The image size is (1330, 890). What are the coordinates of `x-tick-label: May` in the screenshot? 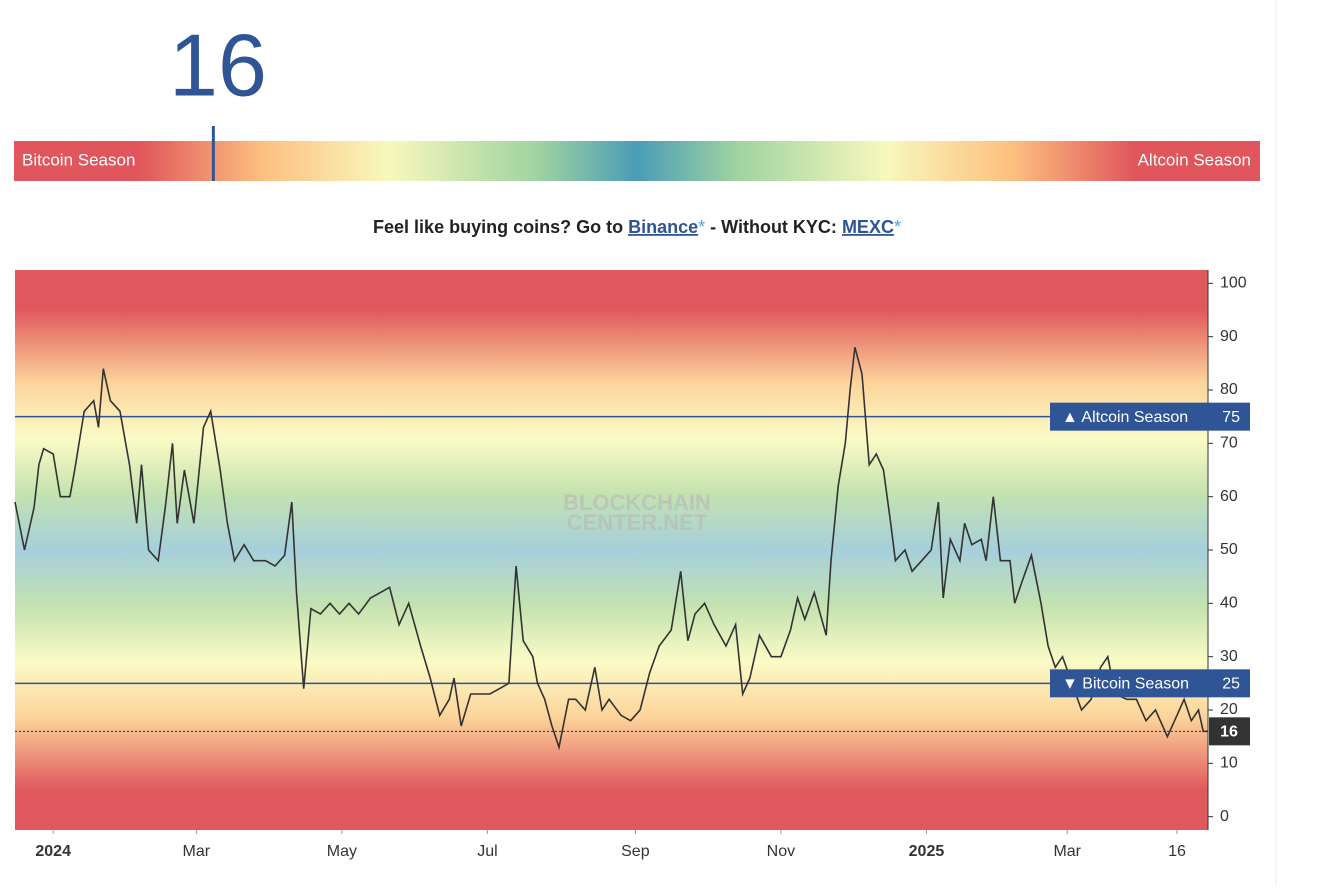 It's located at (342, 851).